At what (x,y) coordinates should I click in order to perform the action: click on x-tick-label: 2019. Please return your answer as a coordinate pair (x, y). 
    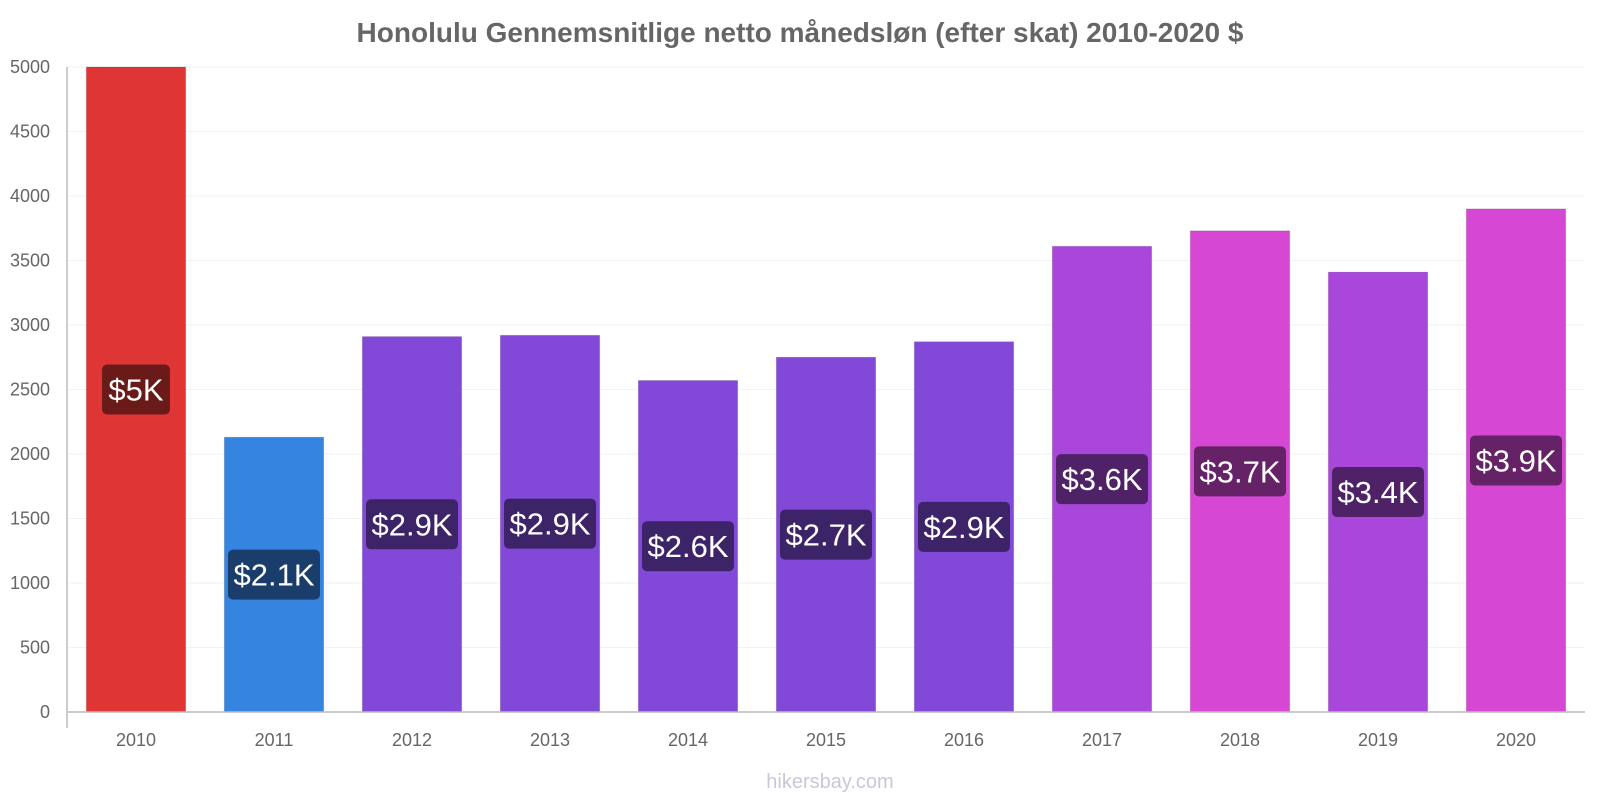
    Looking at the image, I should click on (1378, 740).